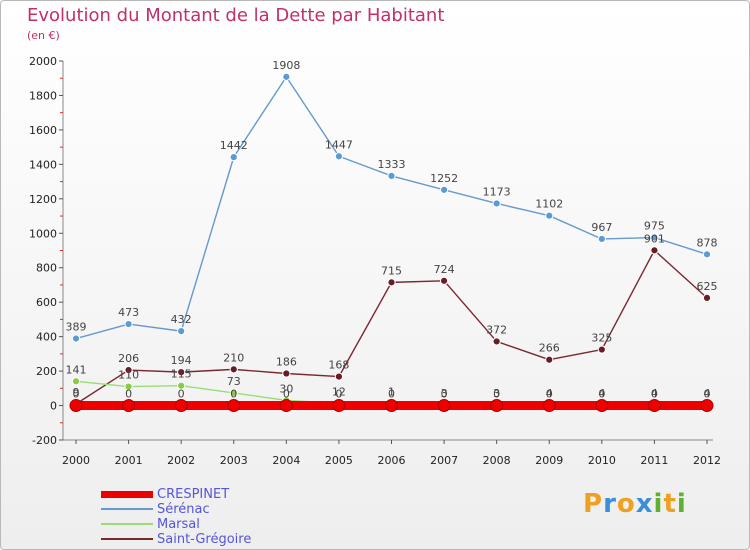  What do you see at coordinates (181, 460) in the screenshot?
I see `x-tick-label: 2002` at bounding box center [181, 460].